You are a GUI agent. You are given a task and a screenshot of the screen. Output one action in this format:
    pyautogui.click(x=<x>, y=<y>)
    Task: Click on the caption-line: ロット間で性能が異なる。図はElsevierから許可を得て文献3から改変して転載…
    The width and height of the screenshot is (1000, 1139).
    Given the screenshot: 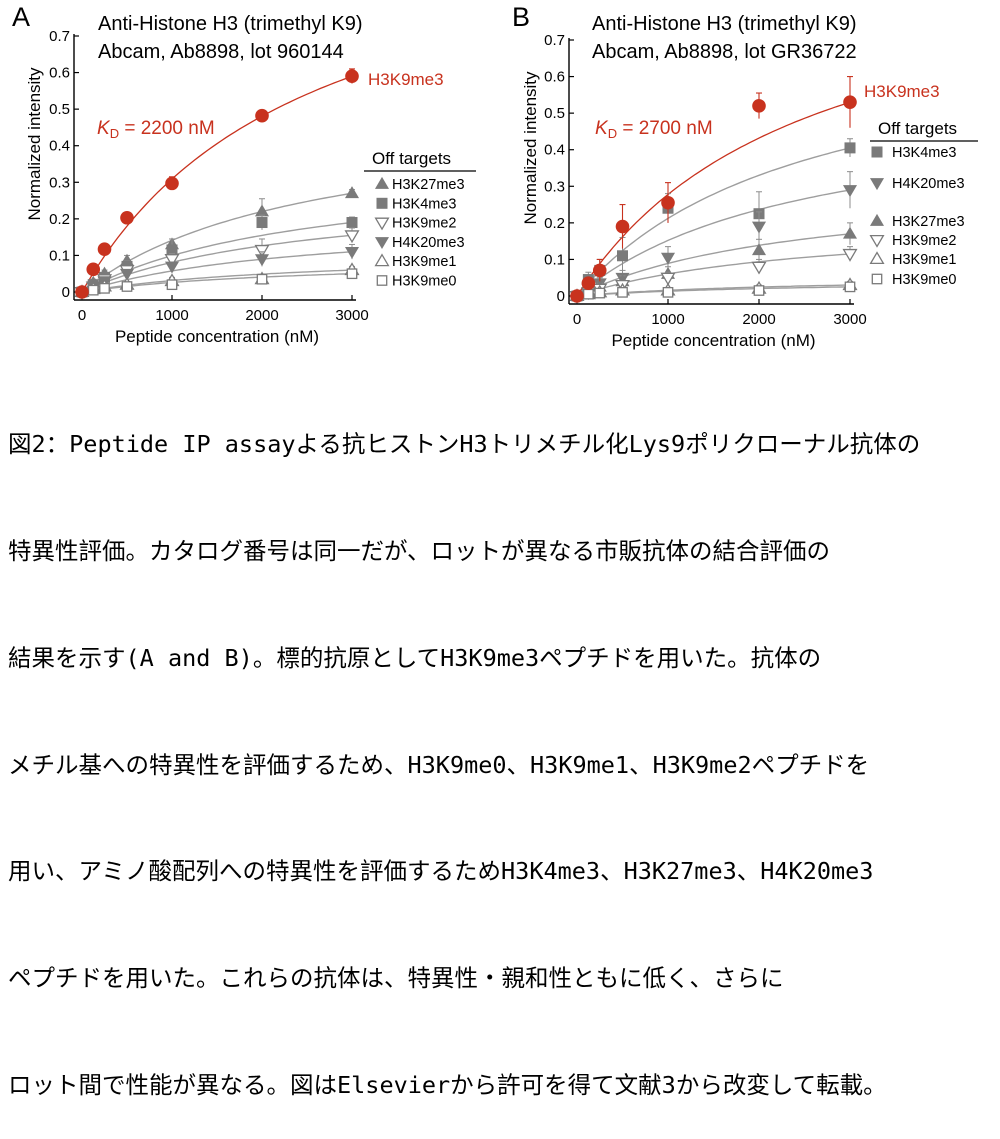 What is the action you would take?
    pyautogui.click(x=447, y=1084)
    